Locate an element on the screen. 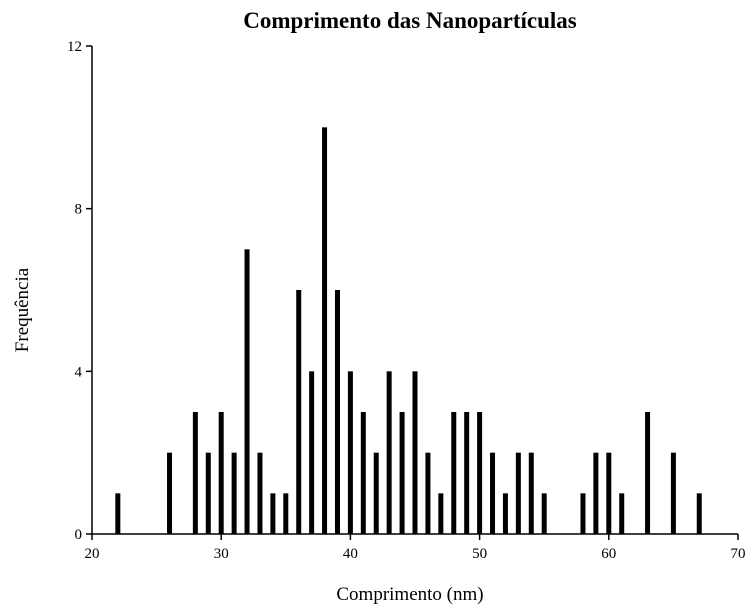 The height and width of the screenshot is (612, 749). y-tick-label: 0 is located at coordinates (79, 535).